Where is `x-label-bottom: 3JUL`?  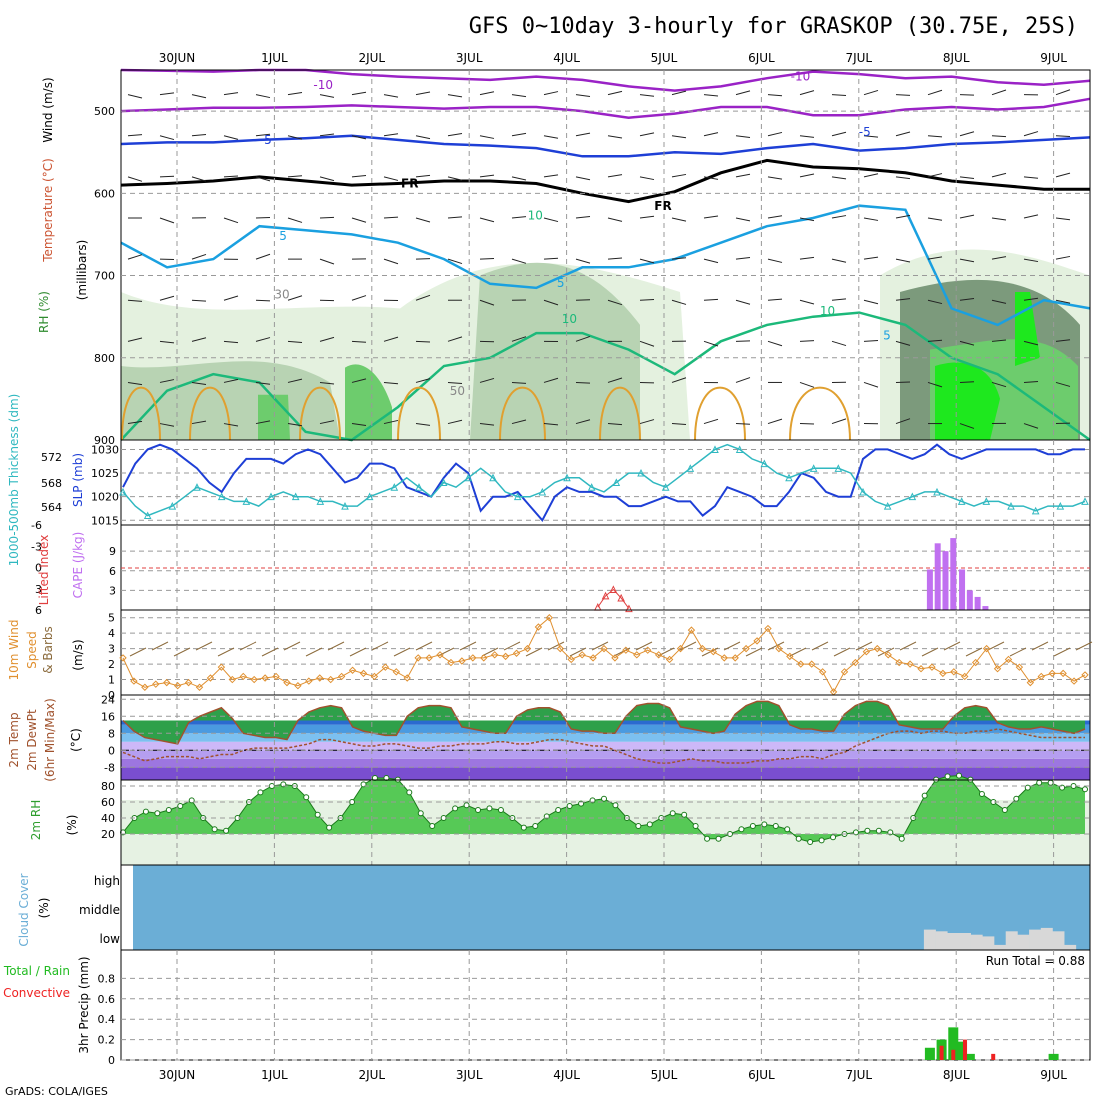
x-label-bottom: 3JUL is located at coordinates (469, 1075).